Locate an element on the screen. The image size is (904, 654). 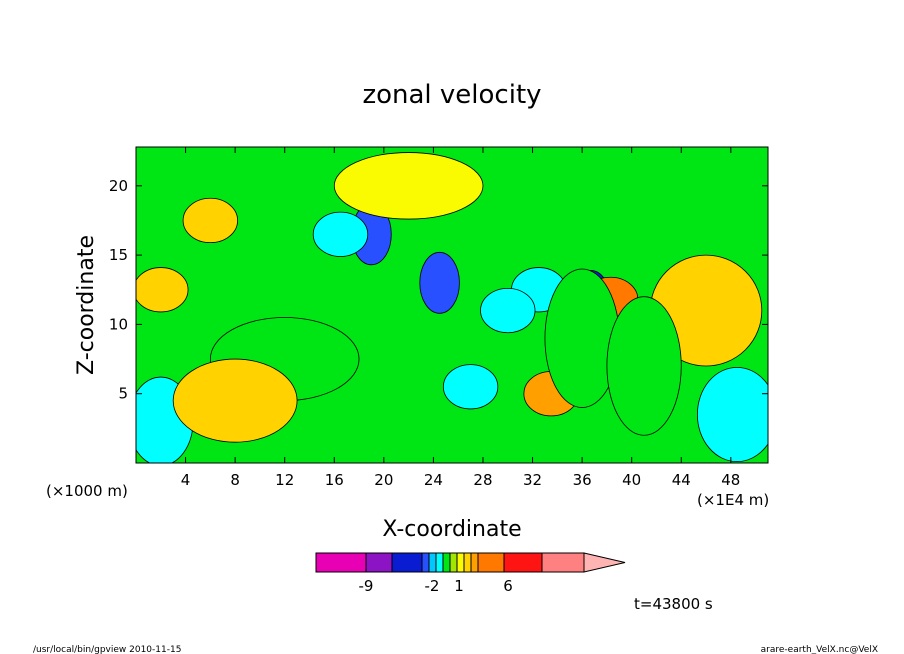
colorbar-tick-label: -9 is located at coordinates (366, 586).